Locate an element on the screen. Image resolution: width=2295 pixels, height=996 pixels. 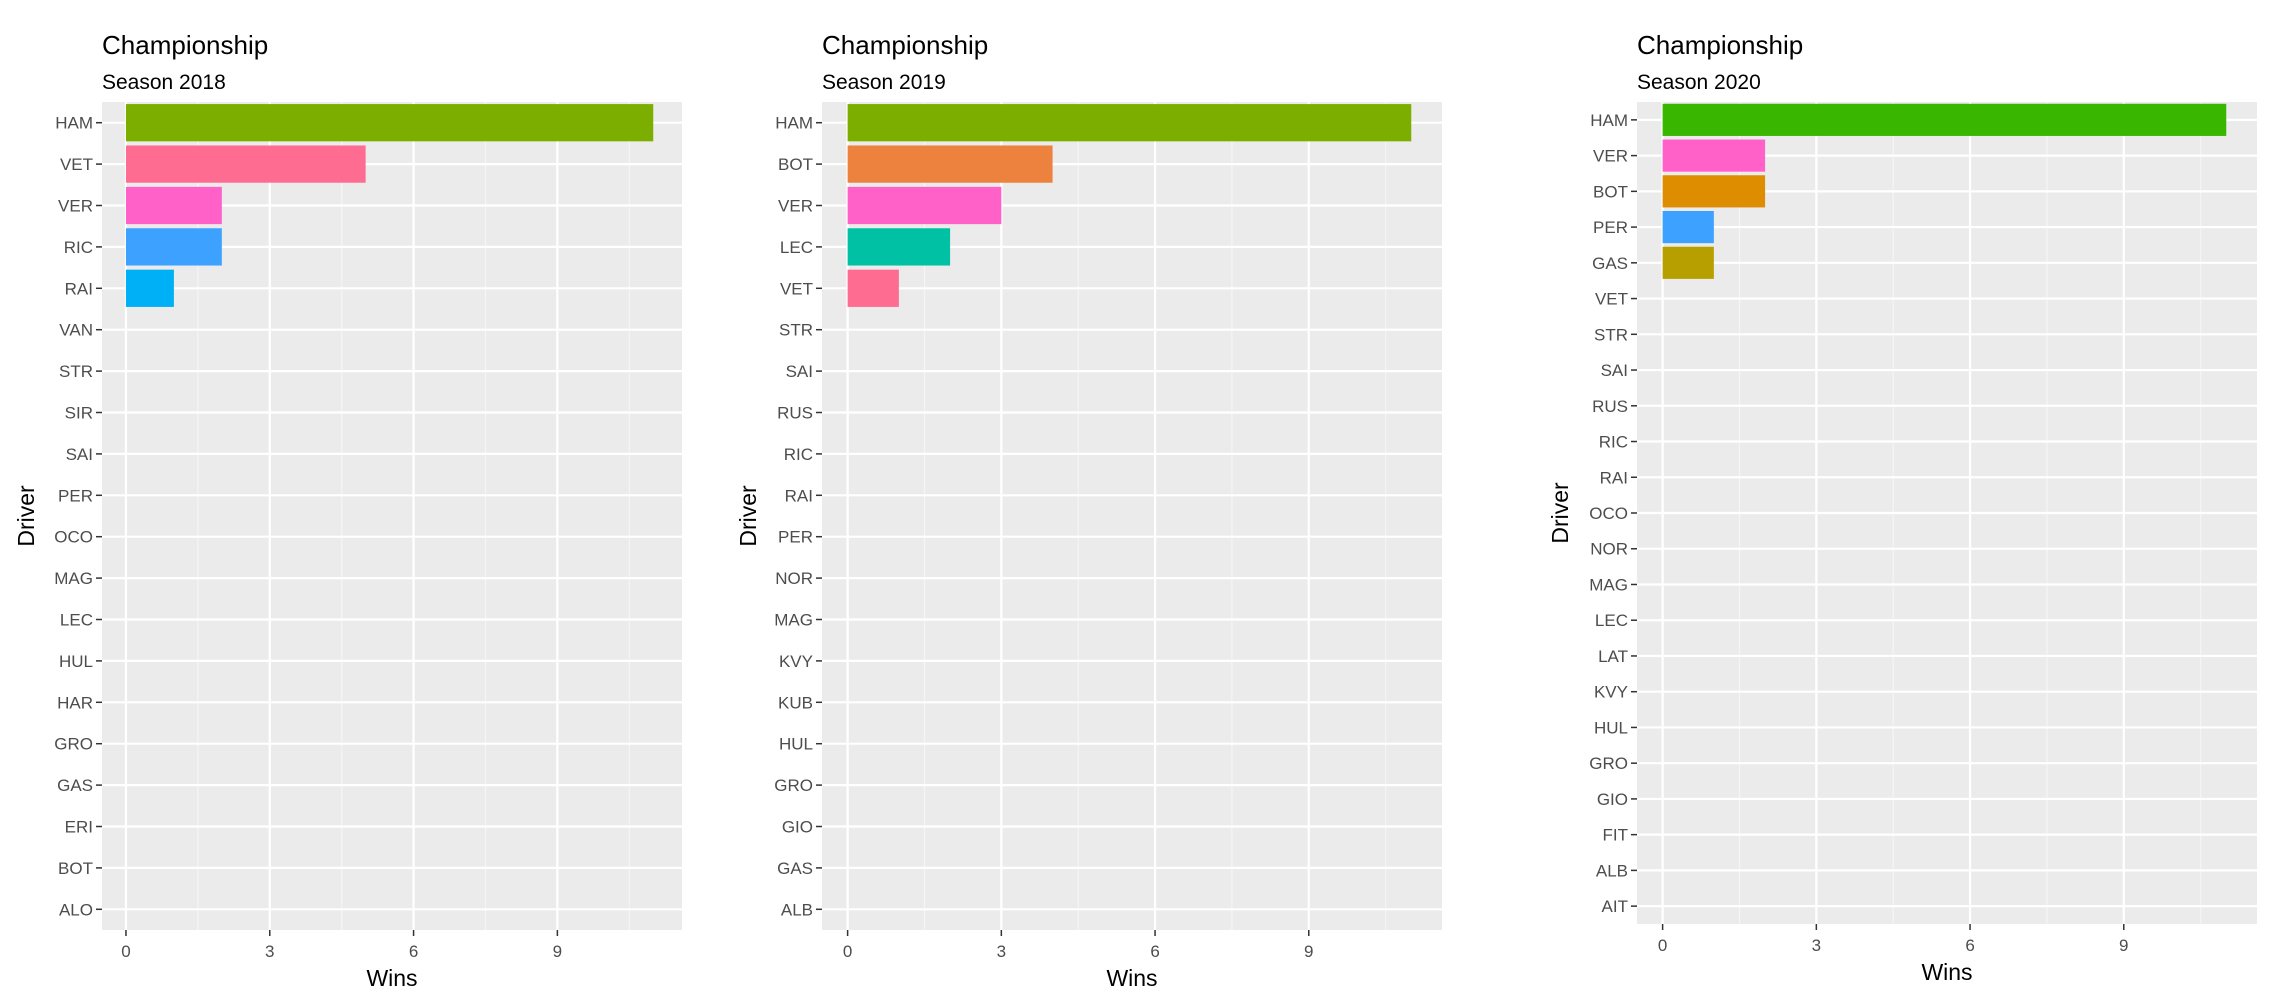
chart-subtitle: Season 2018 is located at coordinates (164, 82).